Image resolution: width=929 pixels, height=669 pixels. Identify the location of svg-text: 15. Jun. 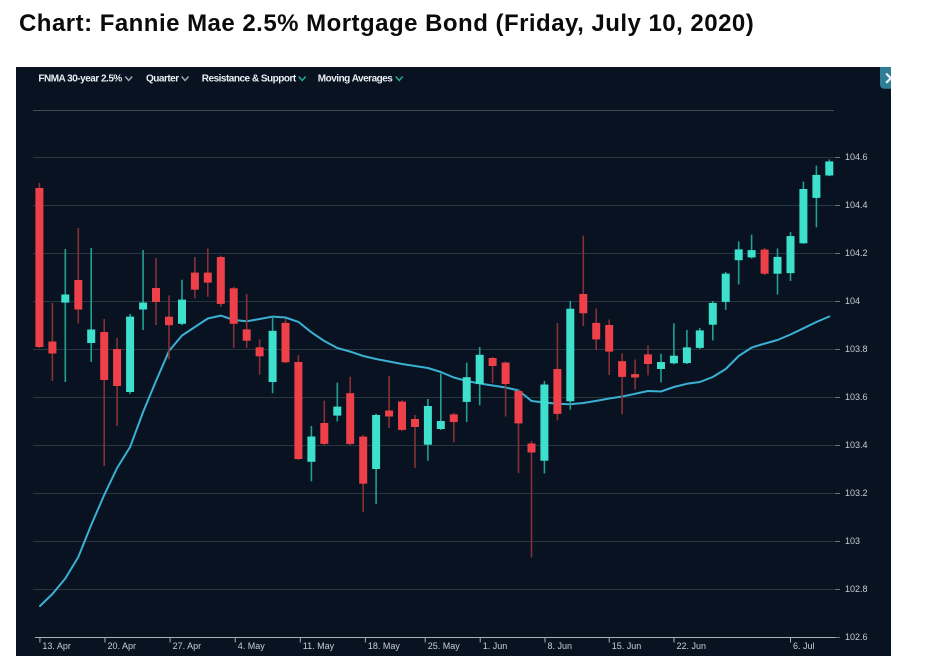
(627, 646).